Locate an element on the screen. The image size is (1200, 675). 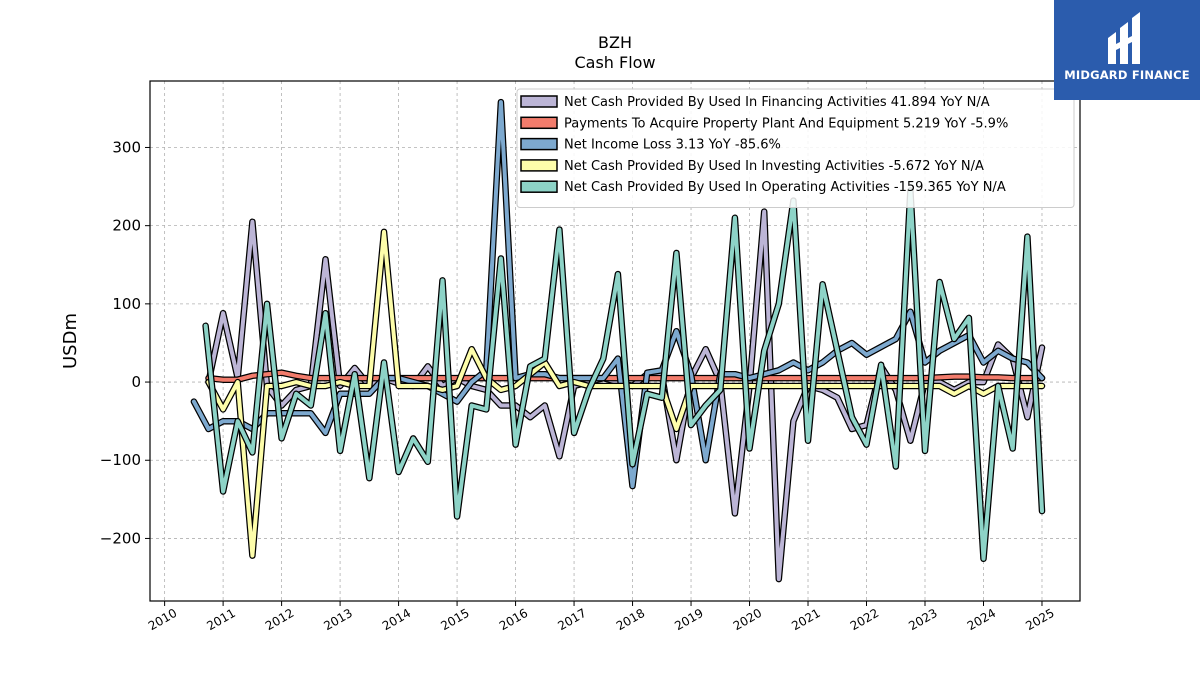
chart-title: BZH is located at coordinates (615, 42).